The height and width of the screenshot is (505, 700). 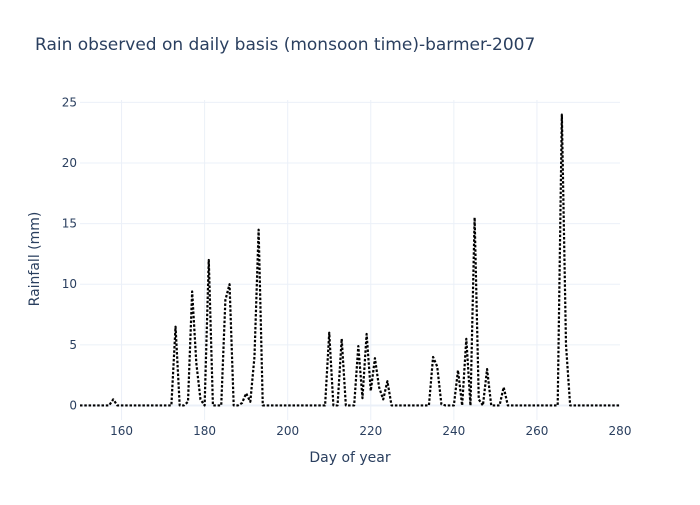 What do you see at coordinates (620, 431) in the screenshot?
I see `x-tick-label: 280` at bounding box center [620, 431].